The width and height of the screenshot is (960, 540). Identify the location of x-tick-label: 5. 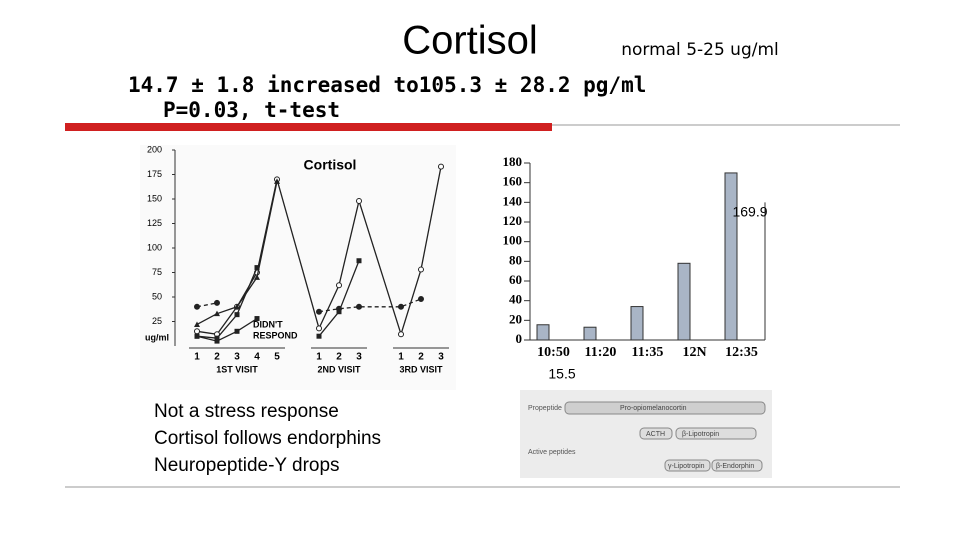
(277, 357).